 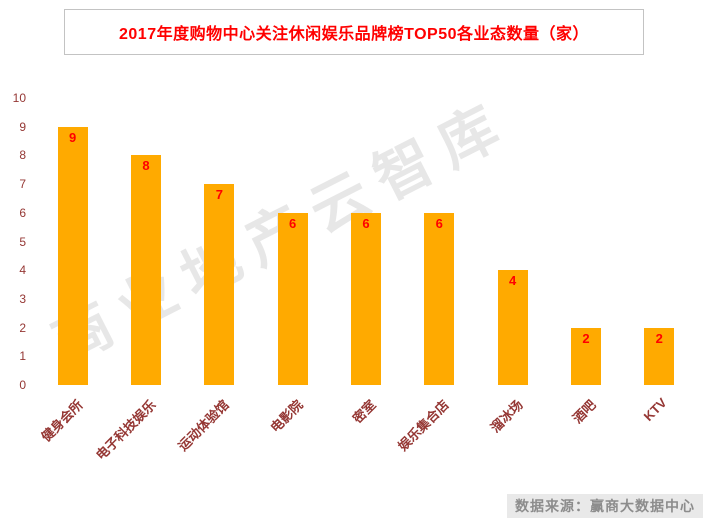 What do you see at coordinates (655, 409) in the screenshot?
I see `x-category-label: KTV` at bounding box center [655, 409].